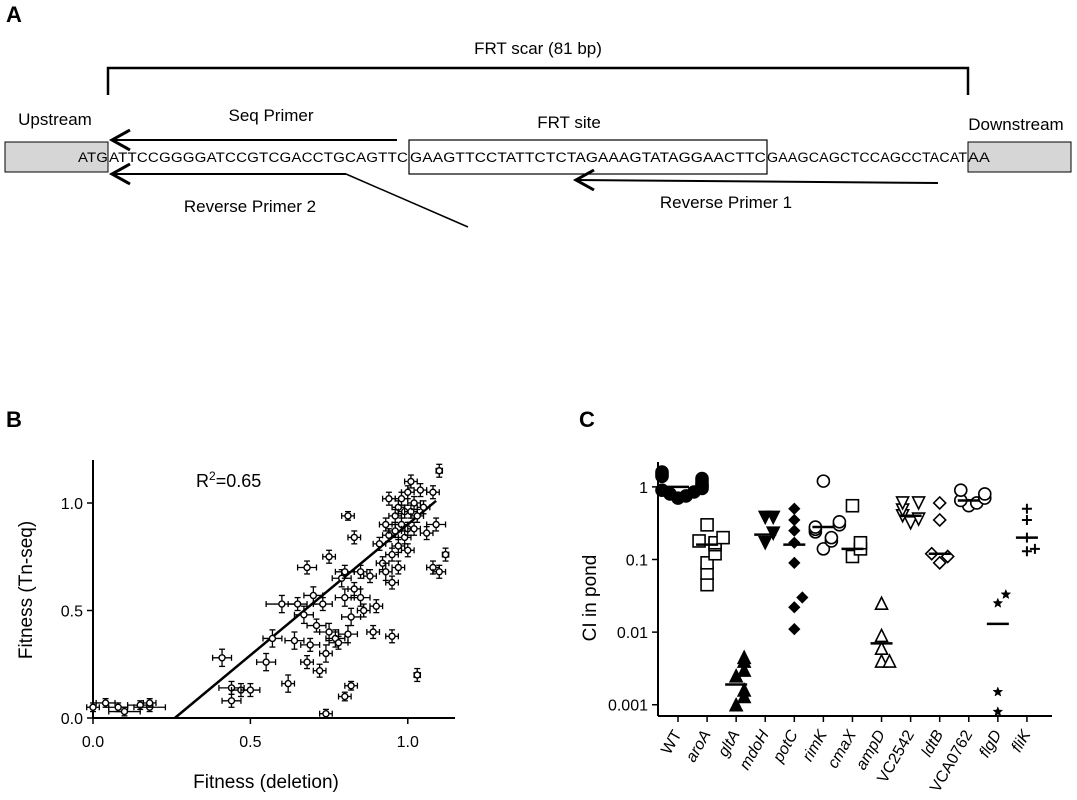  Describe the element at coordinates (628, 706) in the screenshot. I see `panel-c-y-tick-label: 0.001` at that location.